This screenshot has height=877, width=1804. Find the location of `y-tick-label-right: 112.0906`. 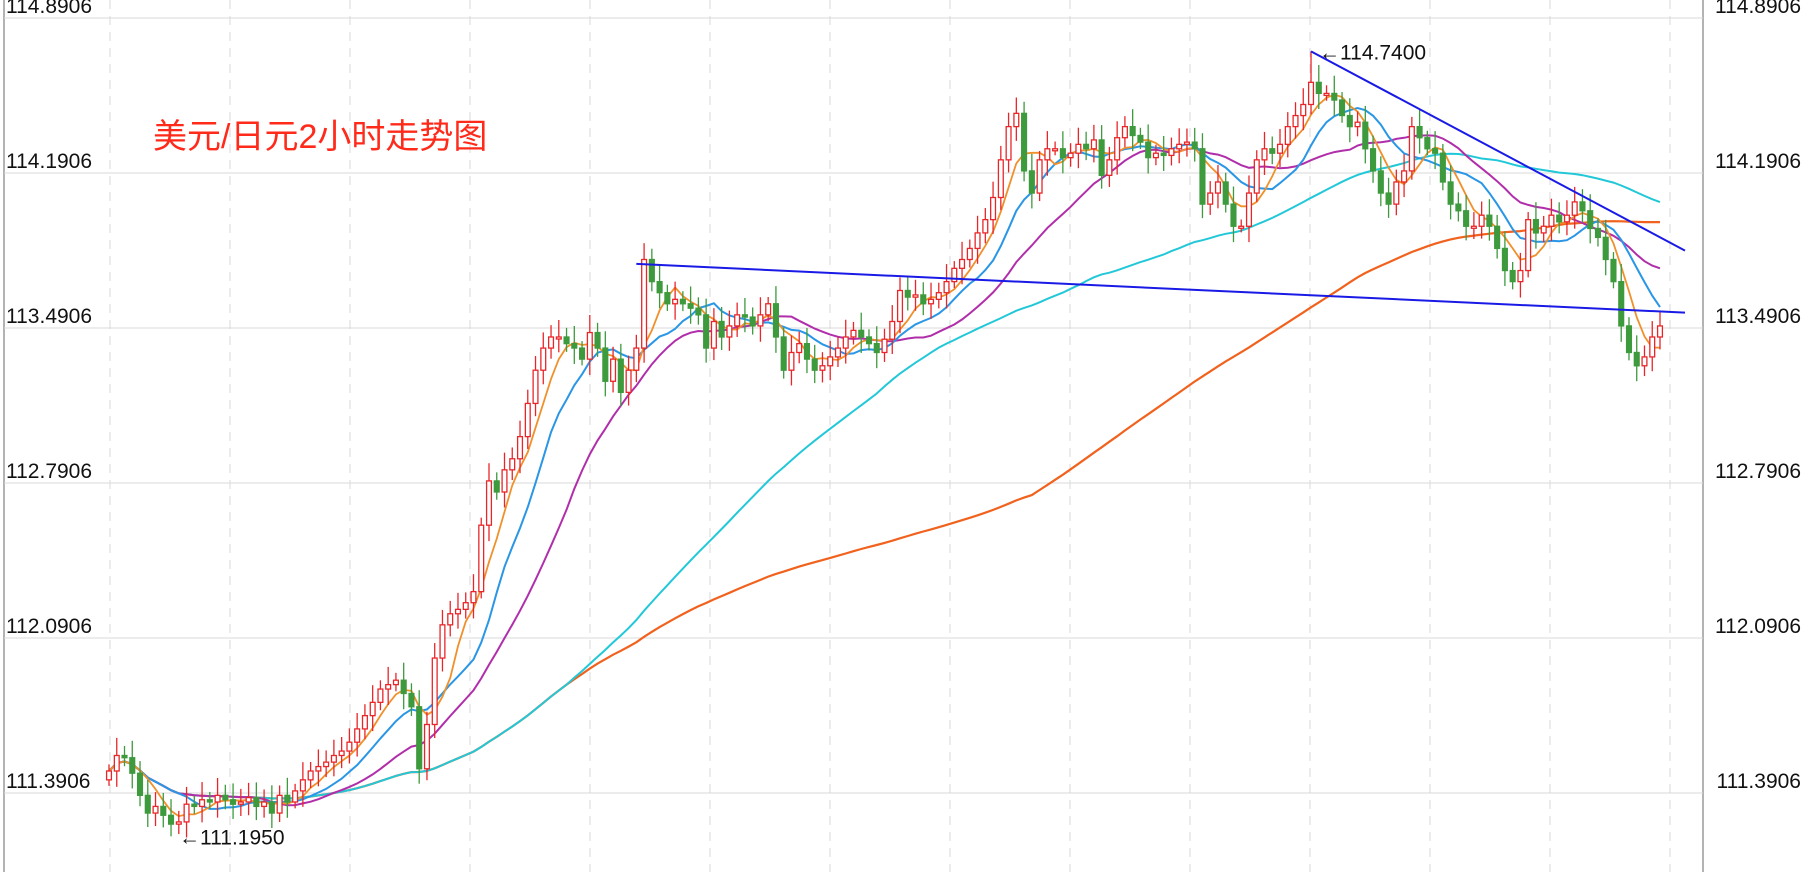

y-tick-label-right: 112.0906 is located at coordinates (1758, 626).